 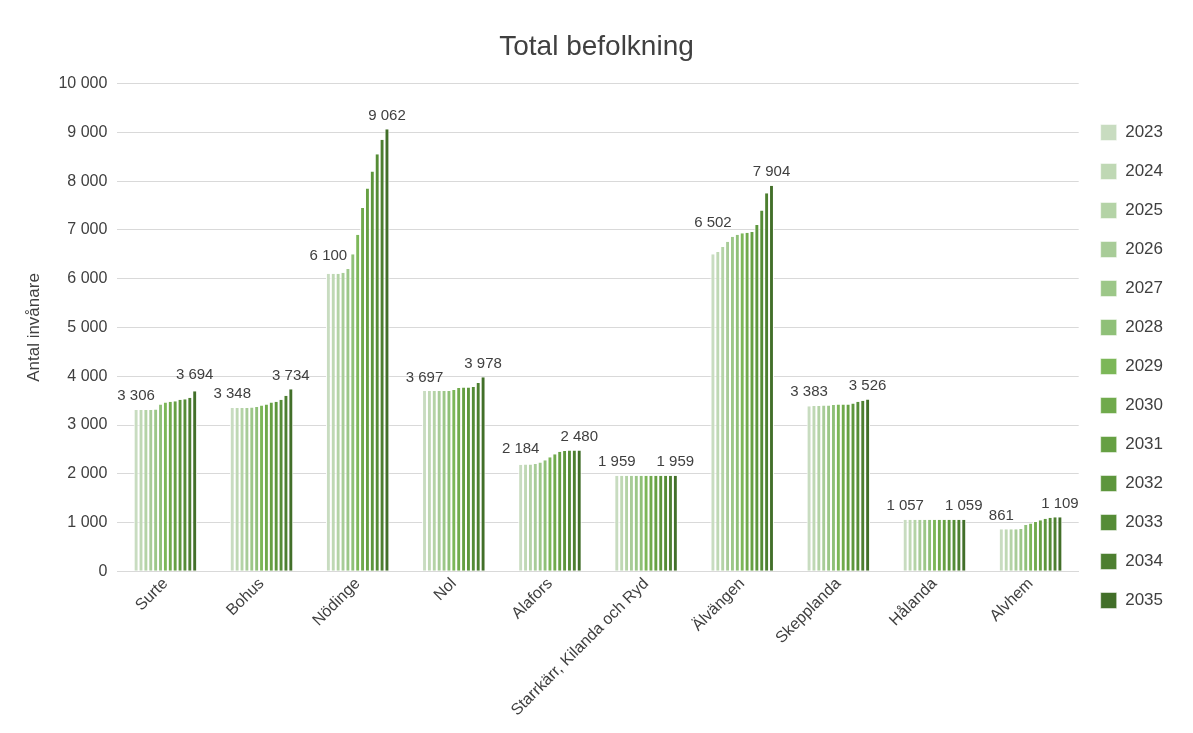 I want to click on y-tick-label: 3 000, so click(x=87, y=424).